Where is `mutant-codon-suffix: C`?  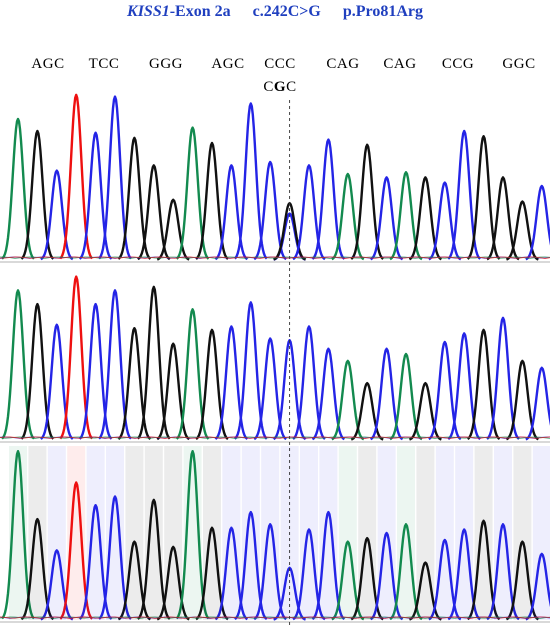 mutant-codon-suffix: C is located at coordinates (291, 87).